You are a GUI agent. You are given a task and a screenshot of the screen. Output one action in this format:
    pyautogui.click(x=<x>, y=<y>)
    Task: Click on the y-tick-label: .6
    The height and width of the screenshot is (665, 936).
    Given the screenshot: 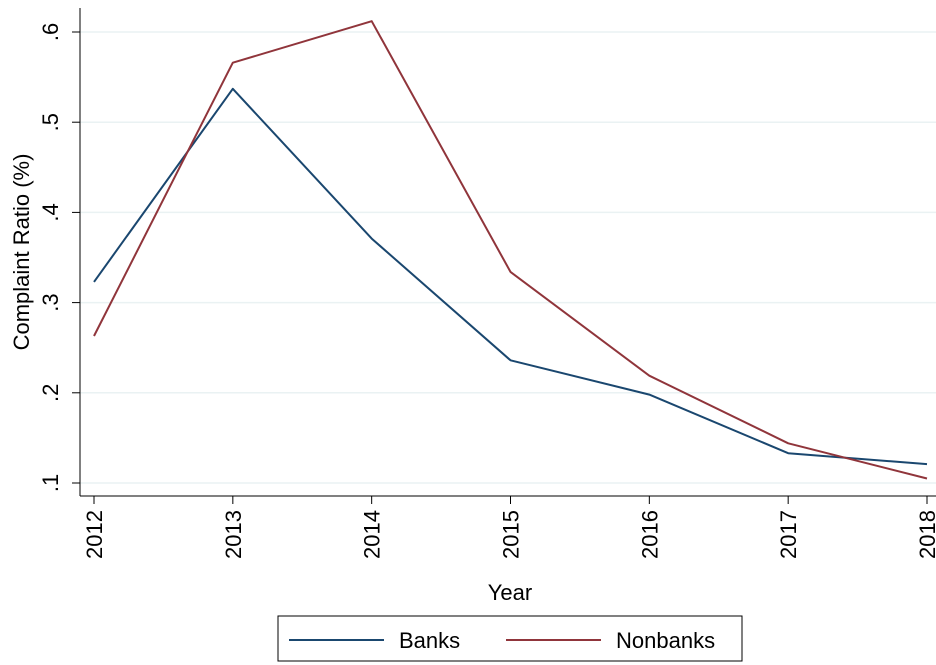 What is the action you would take?
    pyautogui.click(x=50, y=32)
    